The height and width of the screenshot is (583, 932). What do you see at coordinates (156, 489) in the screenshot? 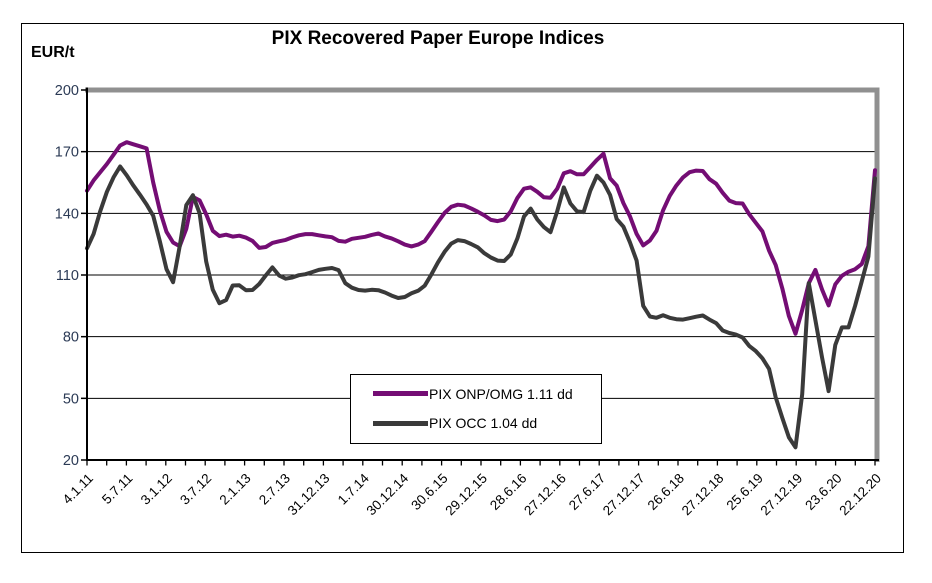
I see `x-tick-label: 3.1.12` at bounding box center [156, 489].